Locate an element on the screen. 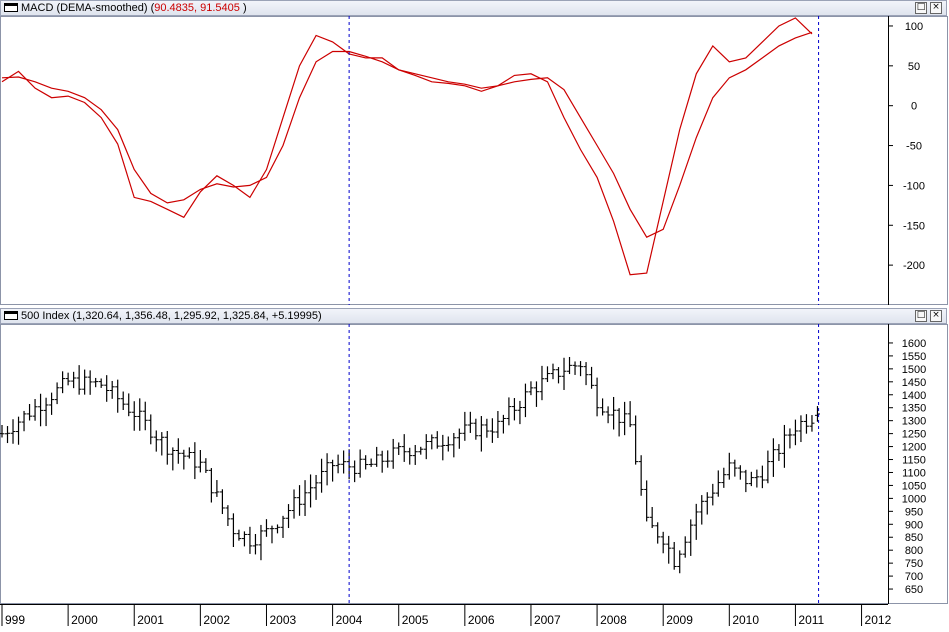 The height and width of the screenshot is (632, 949). y-tick-label: 1050 is located at coordinates (914, 486).